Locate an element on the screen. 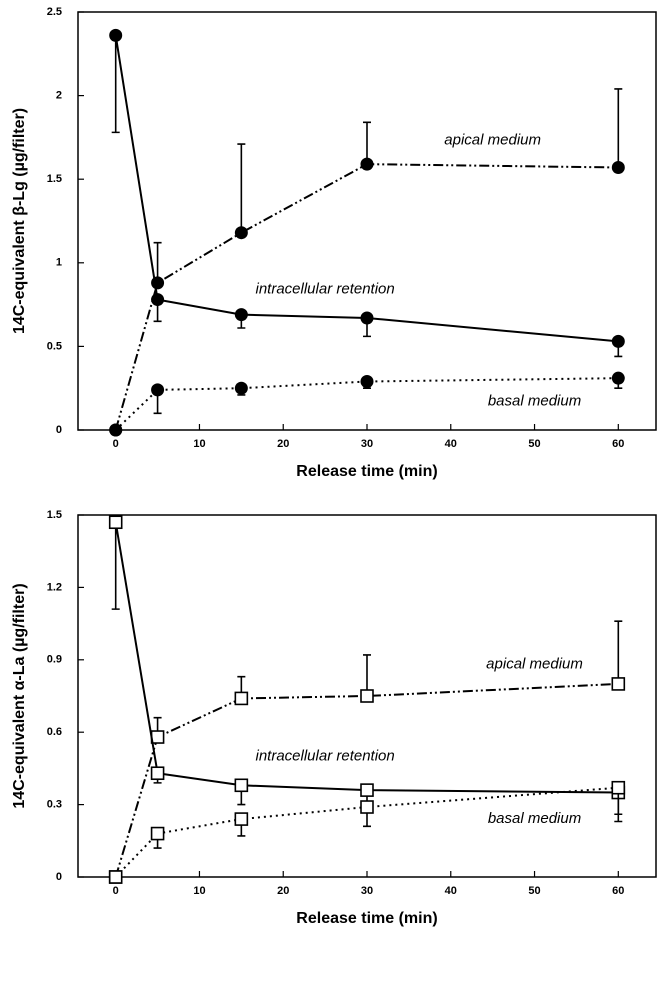 This screenshot has width=658, height=988. y-tick-label: 1 is located at coordinates (59, 263).